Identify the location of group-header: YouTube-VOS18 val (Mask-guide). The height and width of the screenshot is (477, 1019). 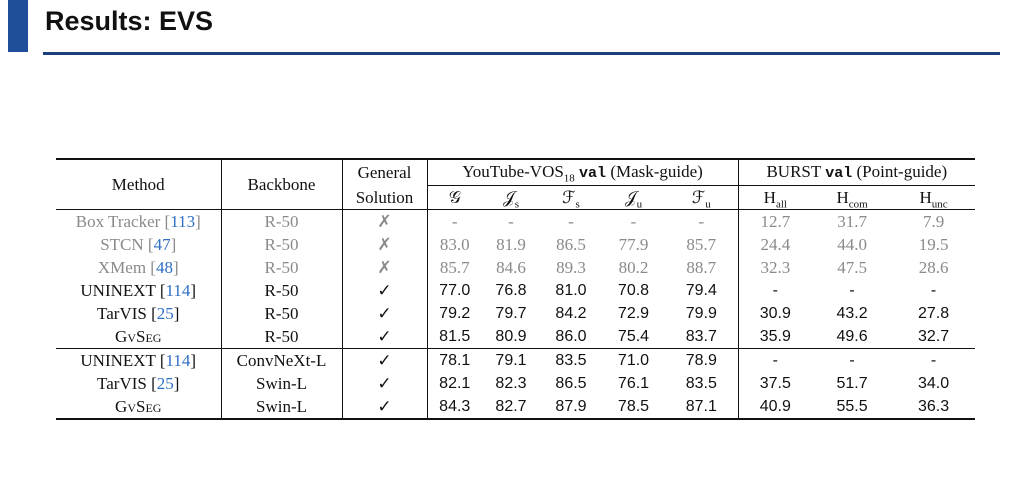
(582, 172).